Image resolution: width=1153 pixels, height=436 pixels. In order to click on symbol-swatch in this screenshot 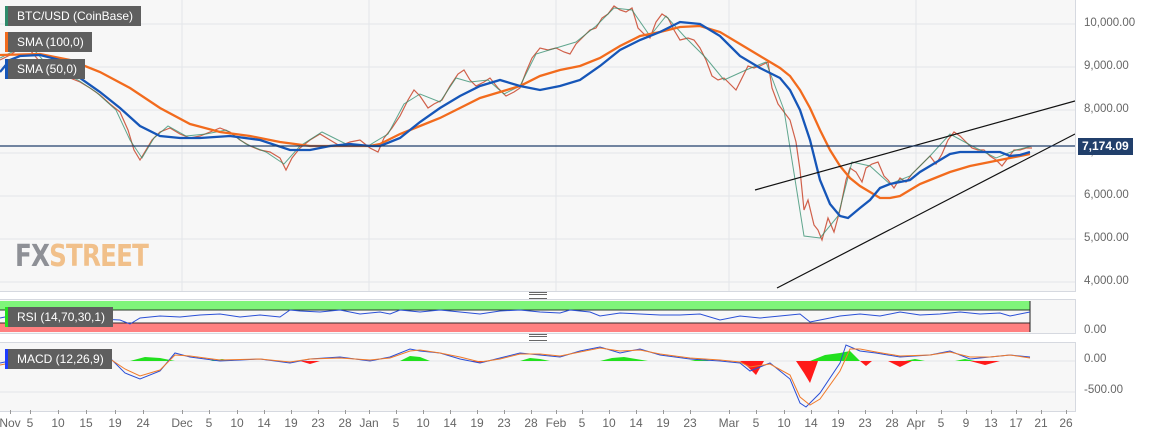, I will do `click(6, 16)`.